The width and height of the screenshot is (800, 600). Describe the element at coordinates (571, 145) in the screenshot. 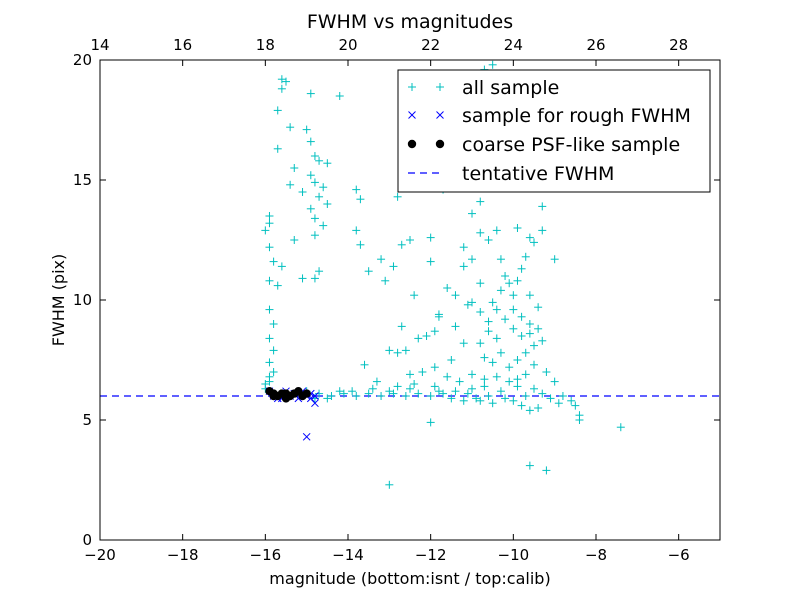

I see `legend-label: coarse PSF-like sample` at that location.